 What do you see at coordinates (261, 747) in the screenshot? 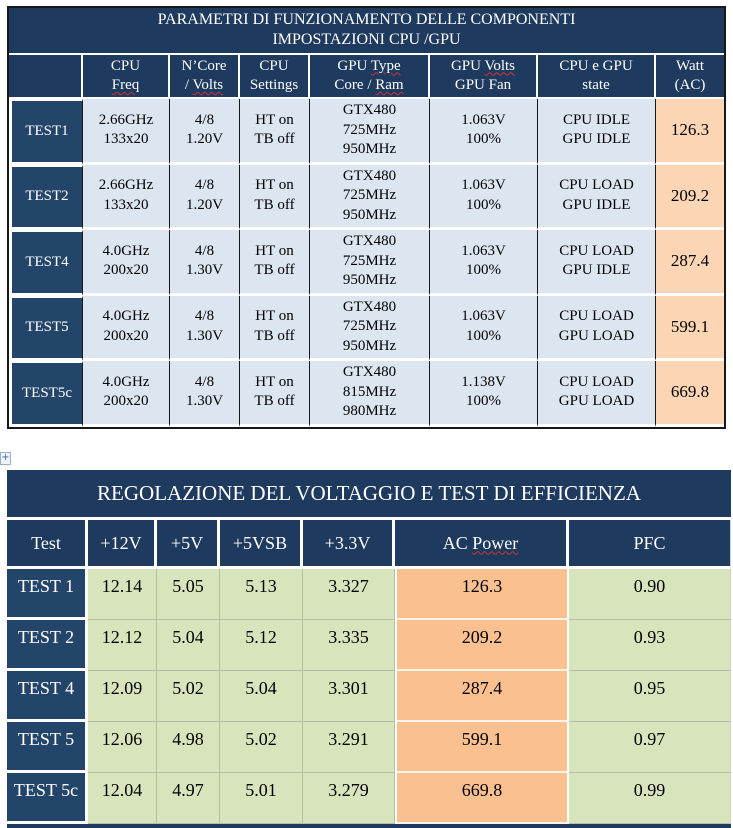
I see `cell-5vsb: 5.02` at bounding box center [261, 747].